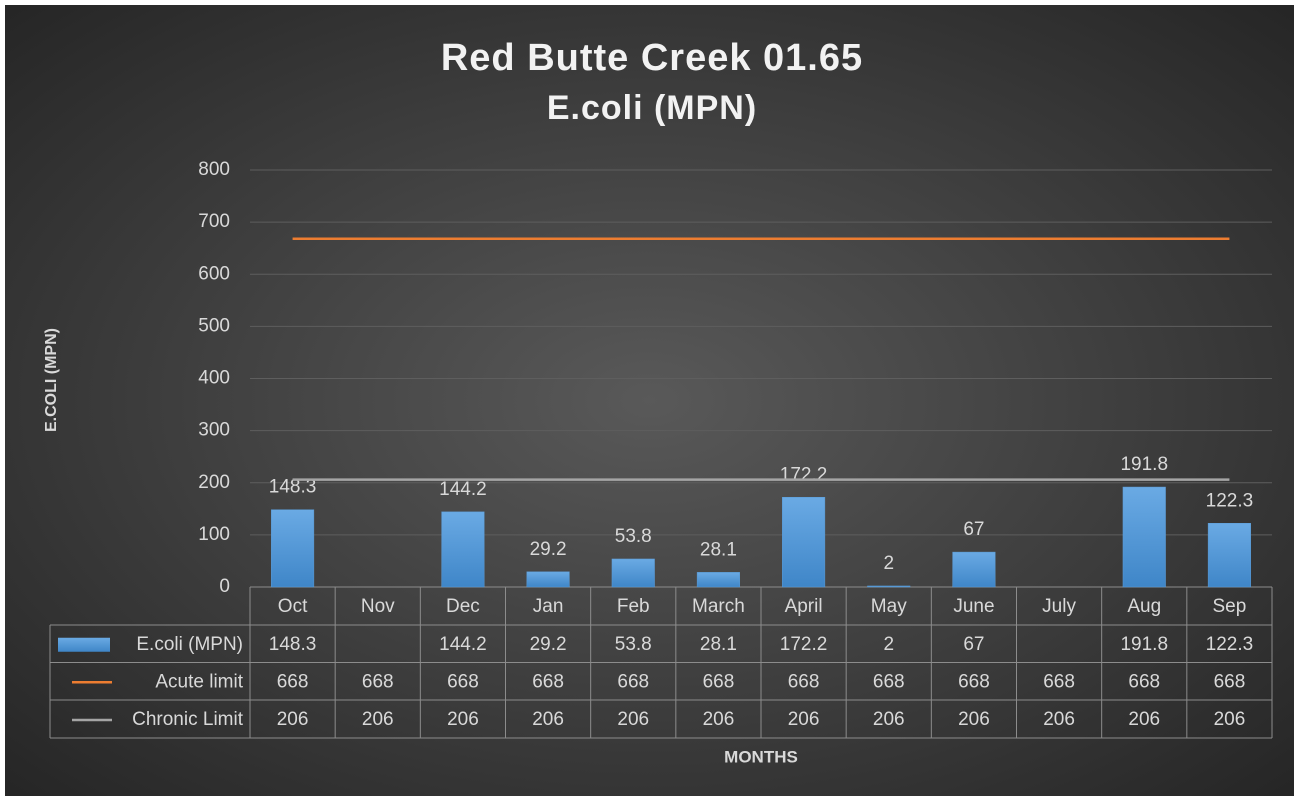  I want to click on x-tick-label: Sep, so click(1230, 606).